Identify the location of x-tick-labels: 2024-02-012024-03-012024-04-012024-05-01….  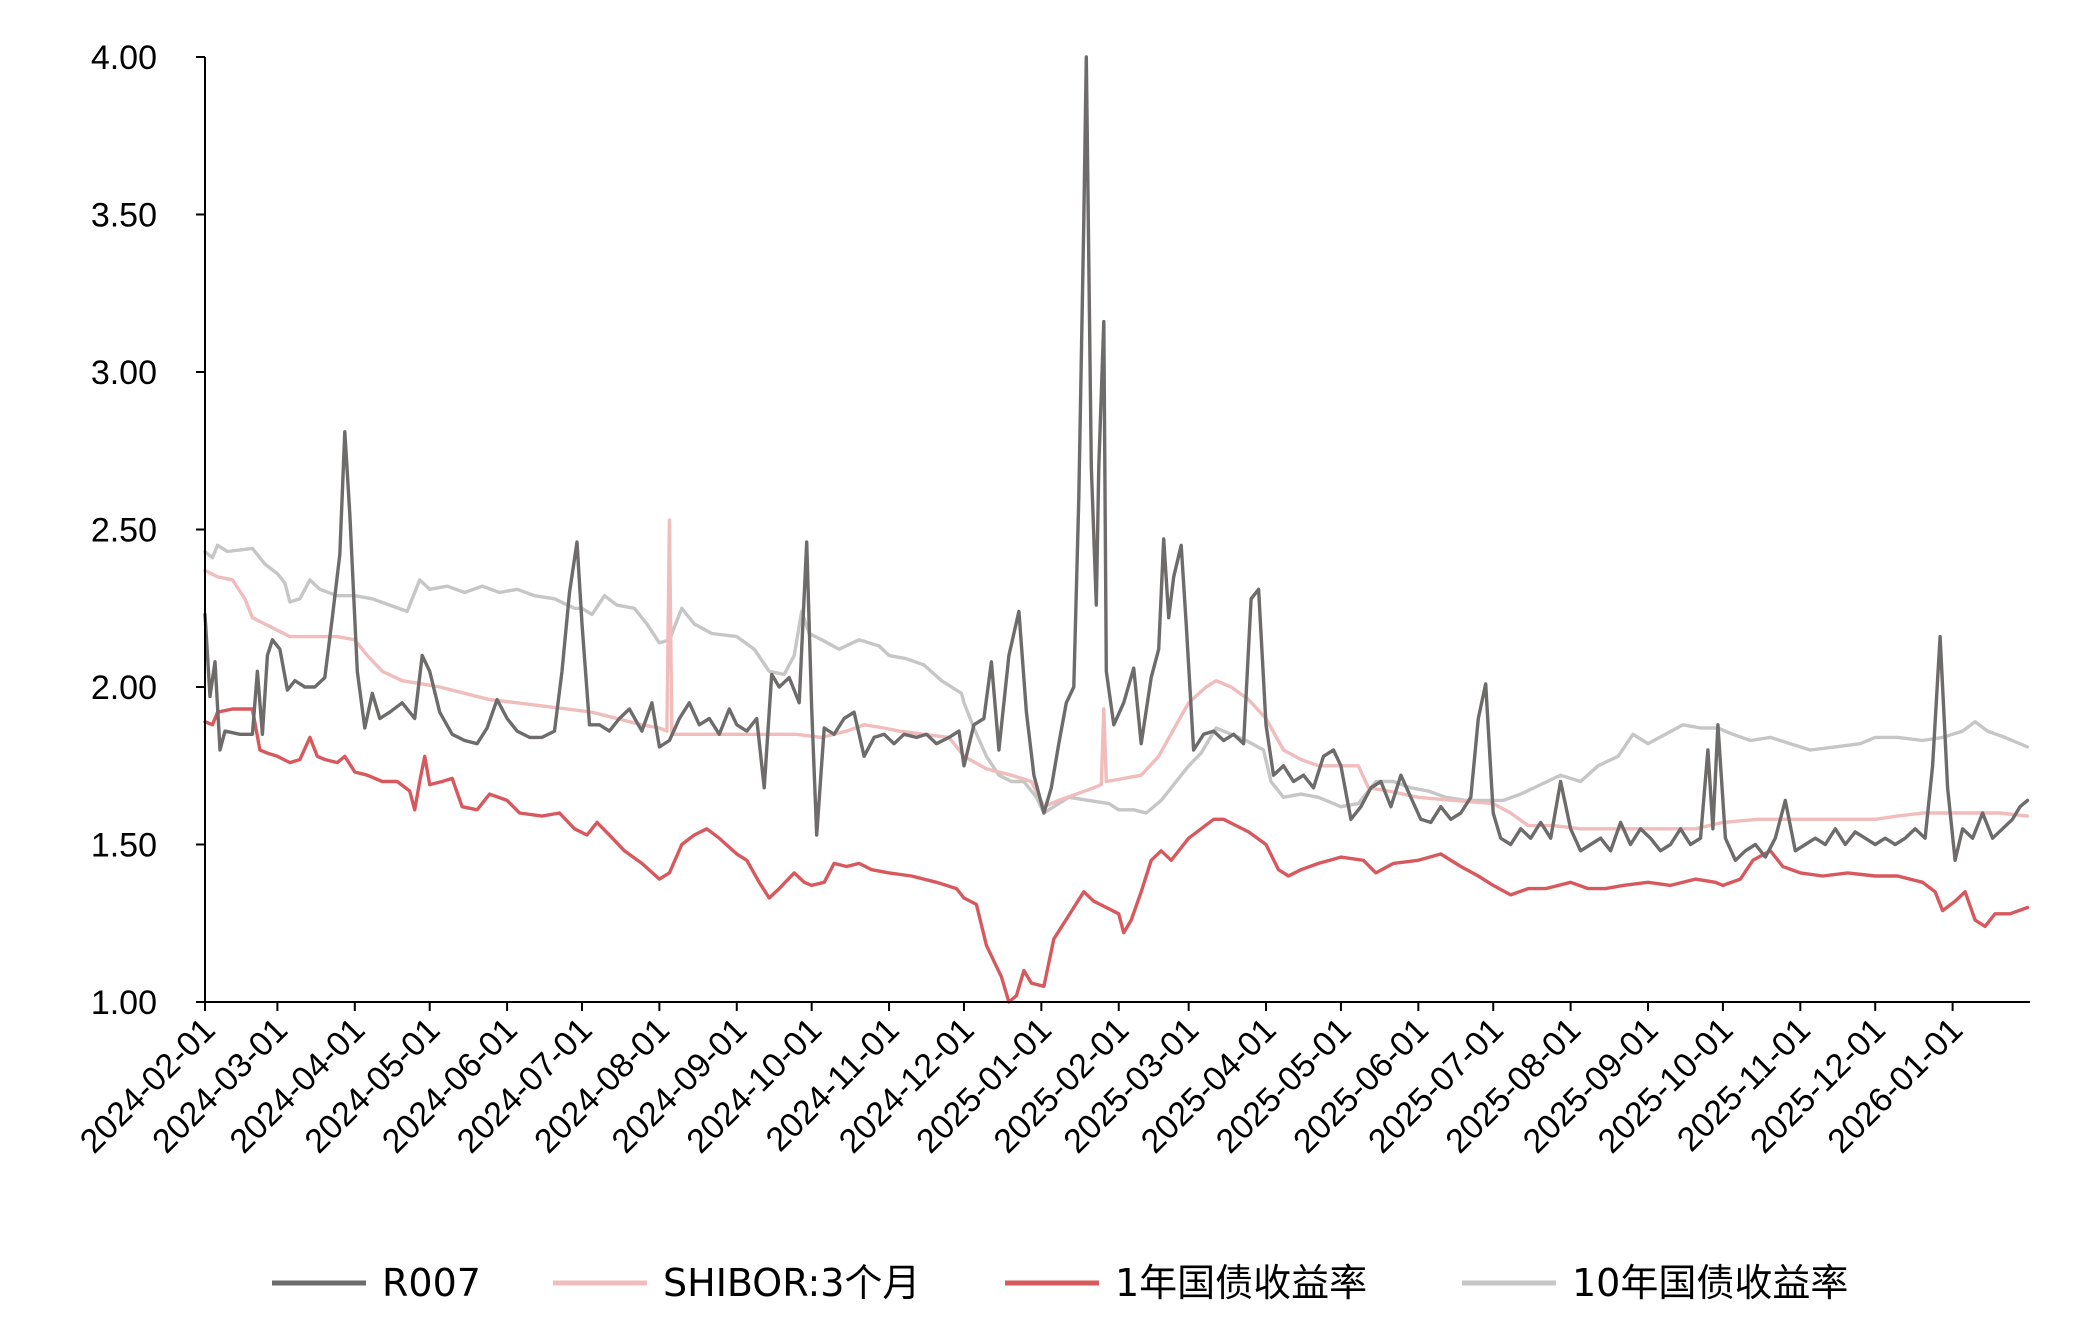
(1021, 1086).